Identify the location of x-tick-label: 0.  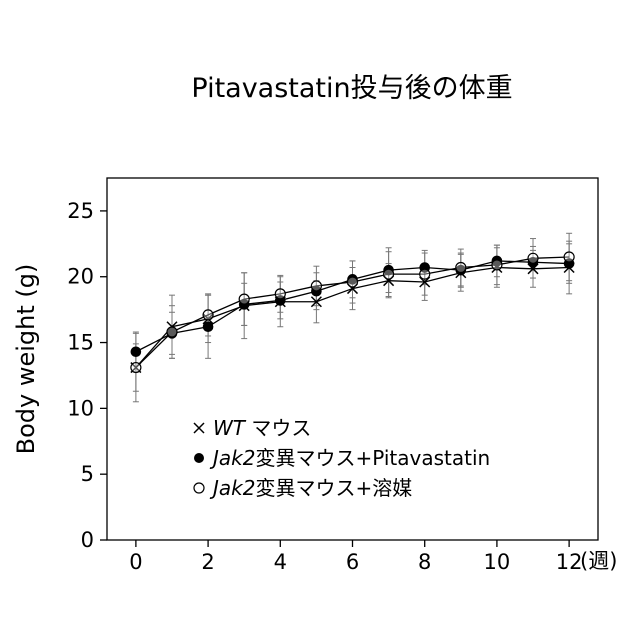
(135, 562).